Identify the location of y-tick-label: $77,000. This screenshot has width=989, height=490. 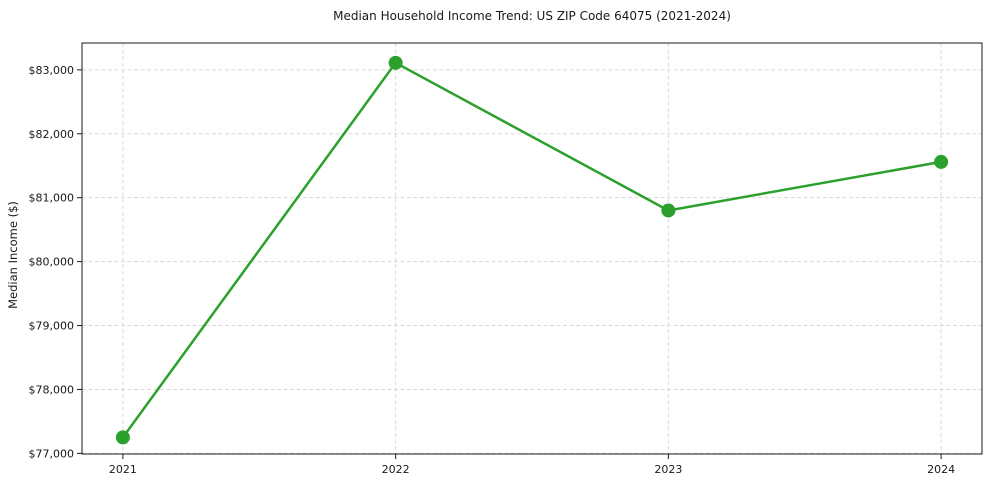
(52, 453).